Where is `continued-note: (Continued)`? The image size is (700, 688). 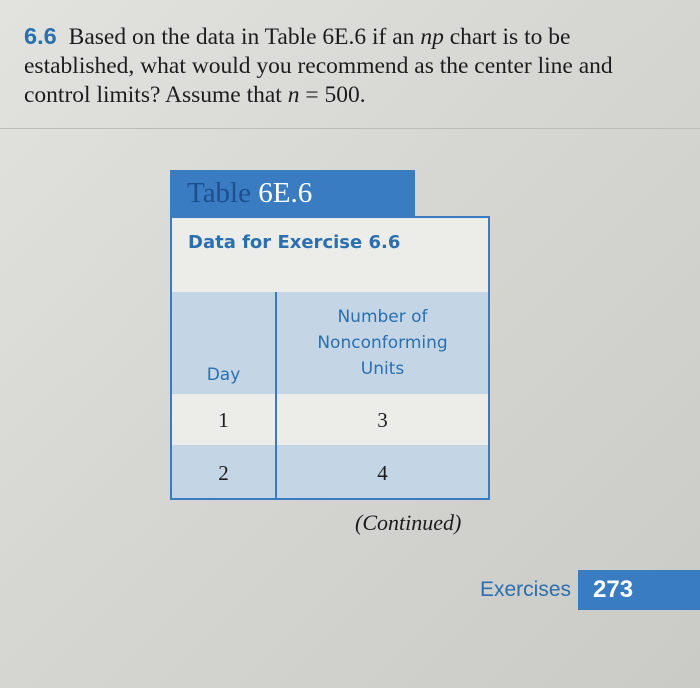
continued-note: (Continued) is located at coordinates (408, 522).